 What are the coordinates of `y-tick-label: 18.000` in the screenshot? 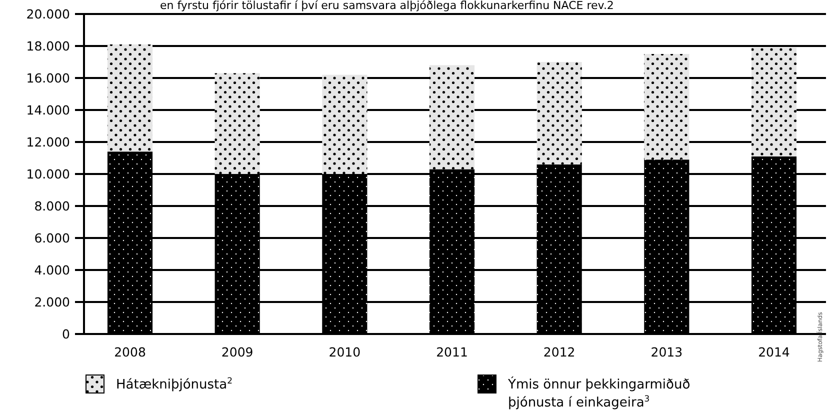 It's located at (48, 46).